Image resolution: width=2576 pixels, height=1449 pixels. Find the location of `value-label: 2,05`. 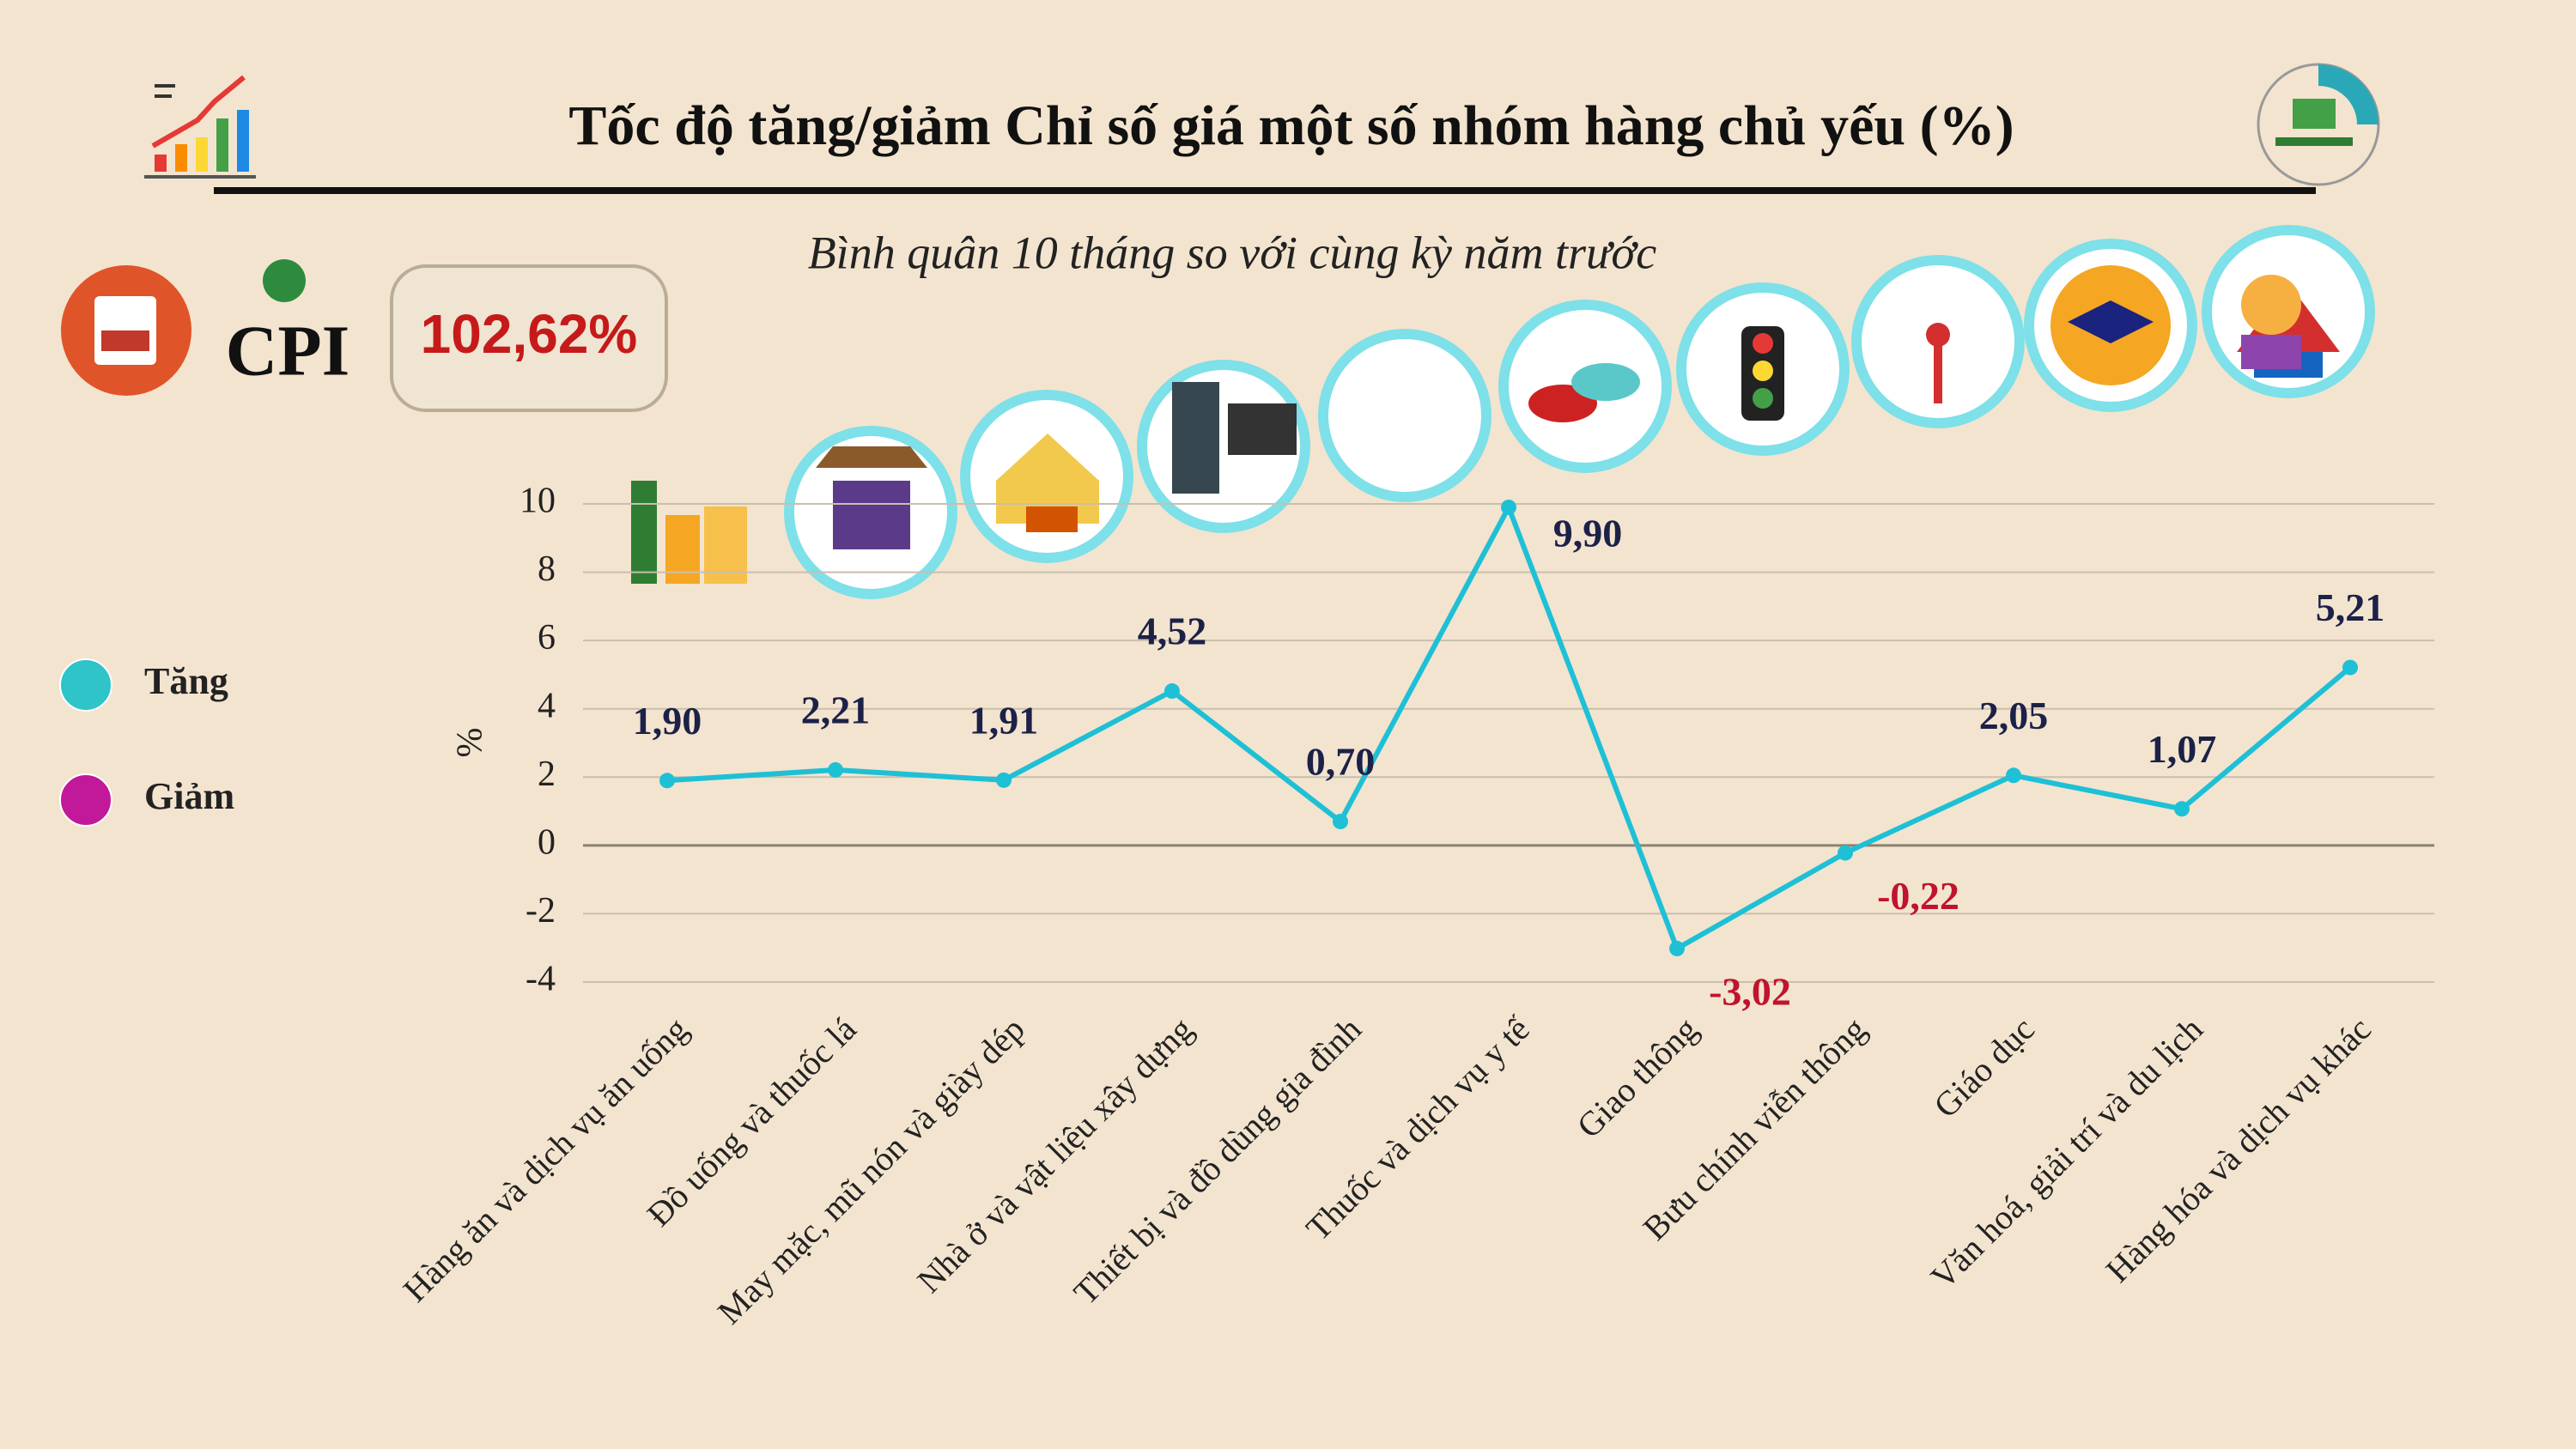

value-label: 2,05 is located at coordinates (2014, 715).